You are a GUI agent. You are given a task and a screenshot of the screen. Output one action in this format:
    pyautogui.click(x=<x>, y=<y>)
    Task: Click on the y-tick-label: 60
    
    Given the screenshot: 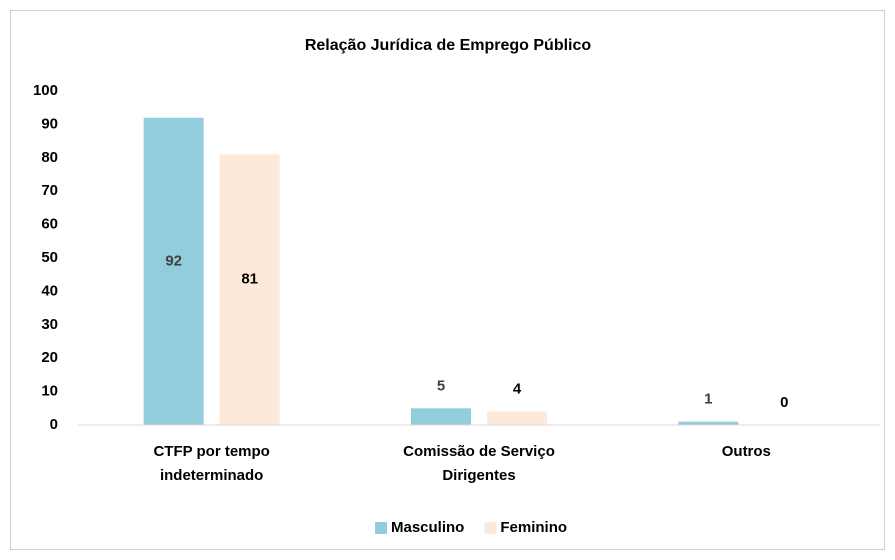 What is the action you would take?
    pyautogui.click(x=49, y=224)
    